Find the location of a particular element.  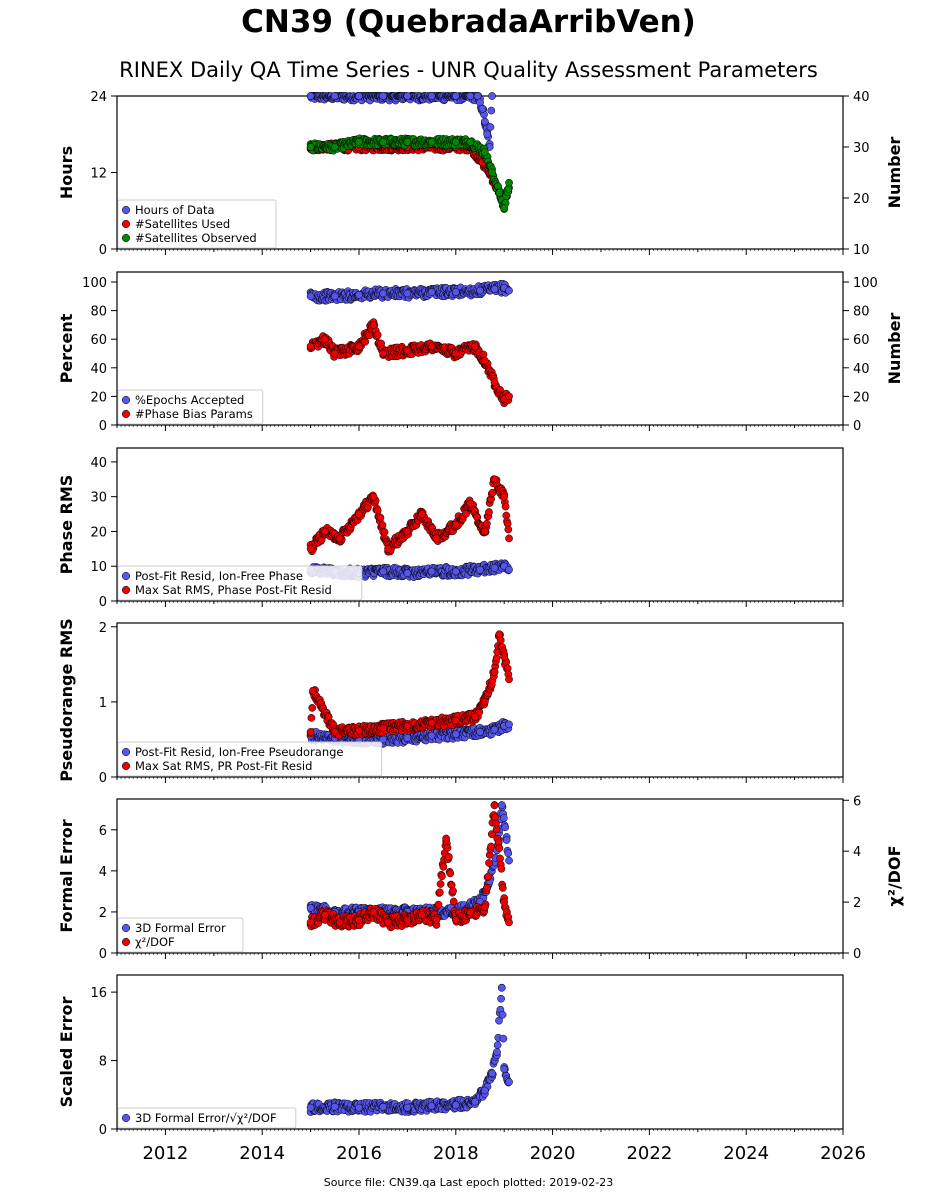

legend-label: %Epochs Accepted is located at coordinates (189, 400).